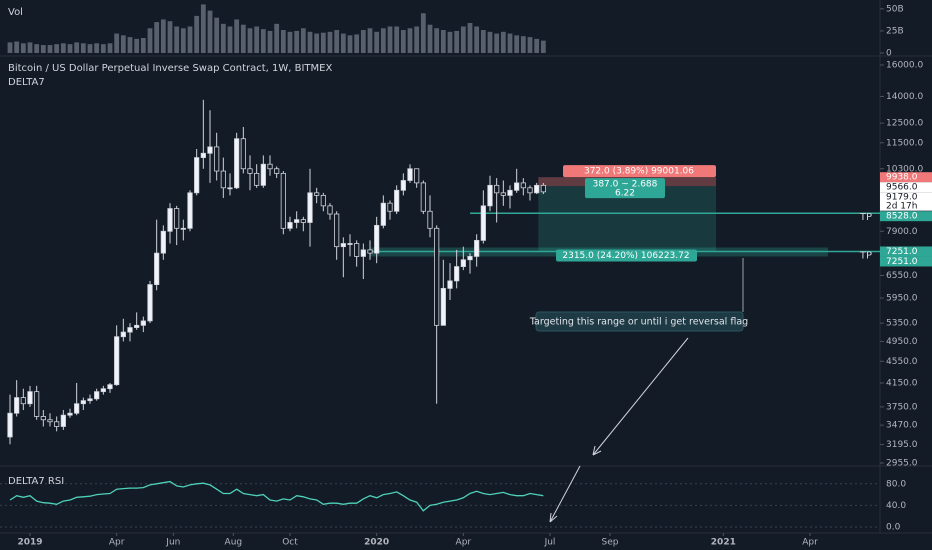 The width and height of the screenshot is (932, 550). What do you see at coordinates (902, 426) in the screenshot?
I see `y-tick-label: 3470.0` at bounding box center [902, 426].